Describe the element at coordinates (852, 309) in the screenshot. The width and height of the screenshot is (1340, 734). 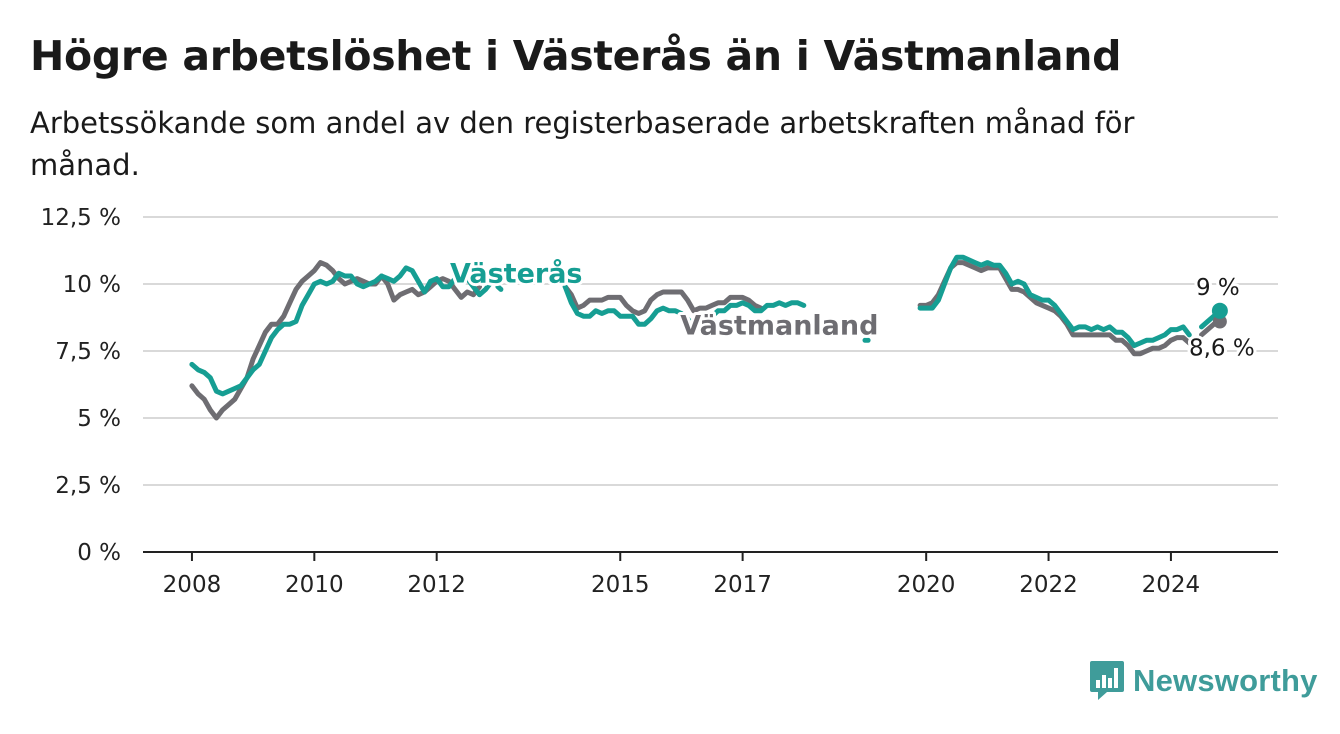
I see `series-labels: Västerås Västmanland 9 % 8,6 %` at that location.